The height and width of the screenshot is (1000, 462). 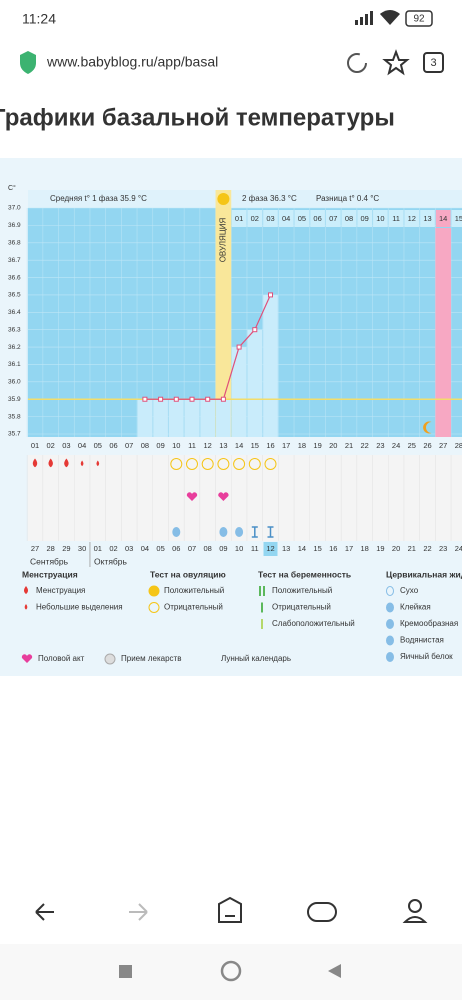 I want to click on month-label: Сентябрь, so click(x=49, y=561).